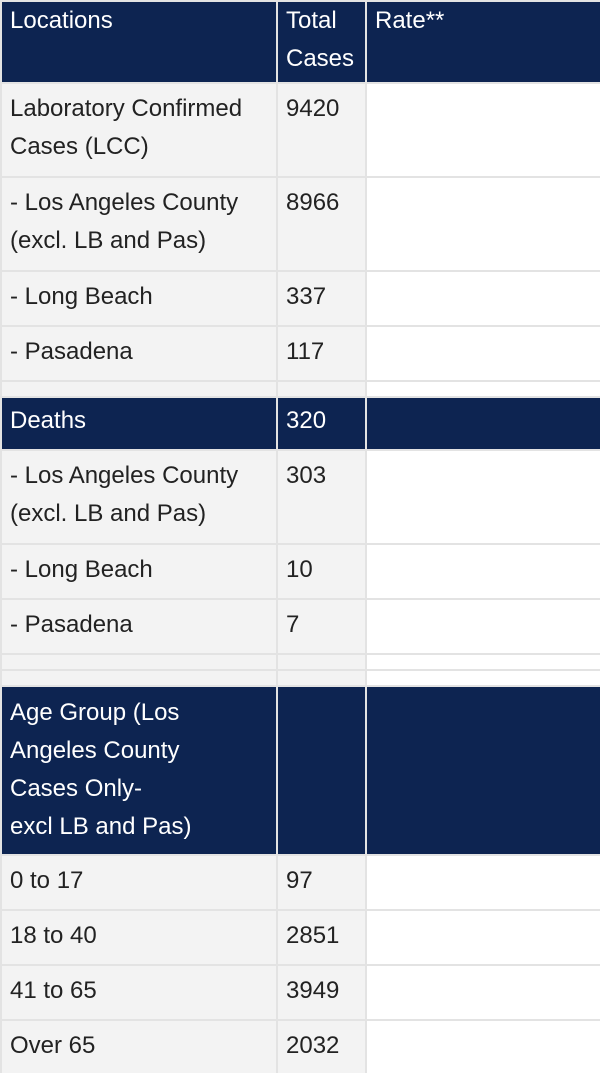 The width and height of the screenshot is (600, 1073). What do you see at coordinates (482, 770) in the screenshot?
I see `age-group-rate` at bounding box center [482, 770].